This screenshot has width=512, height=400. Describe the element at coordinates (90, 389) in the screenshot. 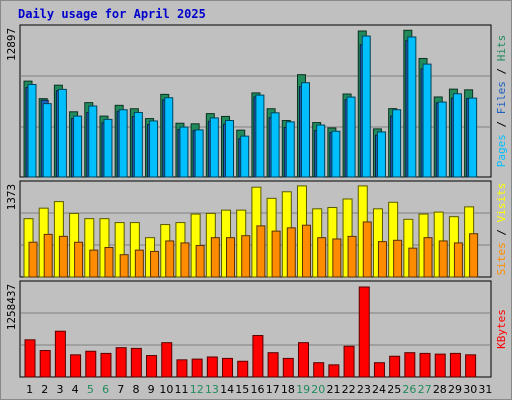

I see `x-tick-5: 5` at that location.